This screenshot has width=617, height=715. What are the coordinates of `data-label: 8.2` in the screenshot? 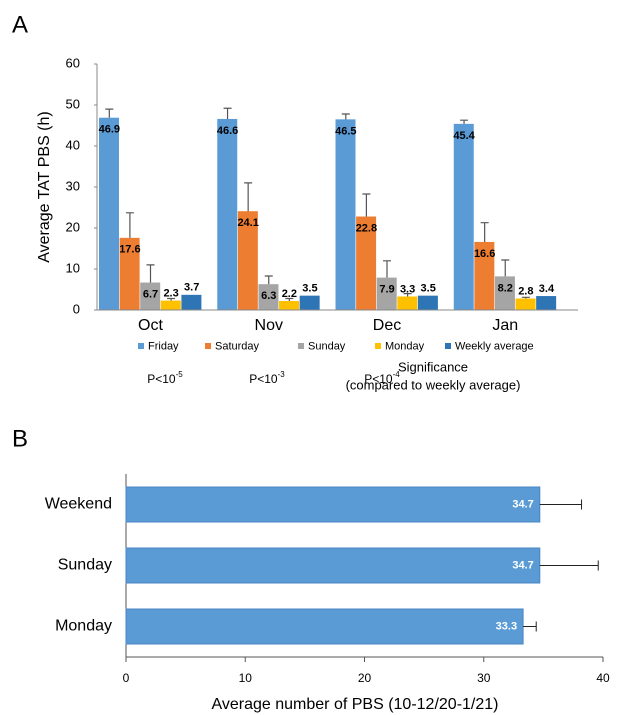 It's located at (505, 288).